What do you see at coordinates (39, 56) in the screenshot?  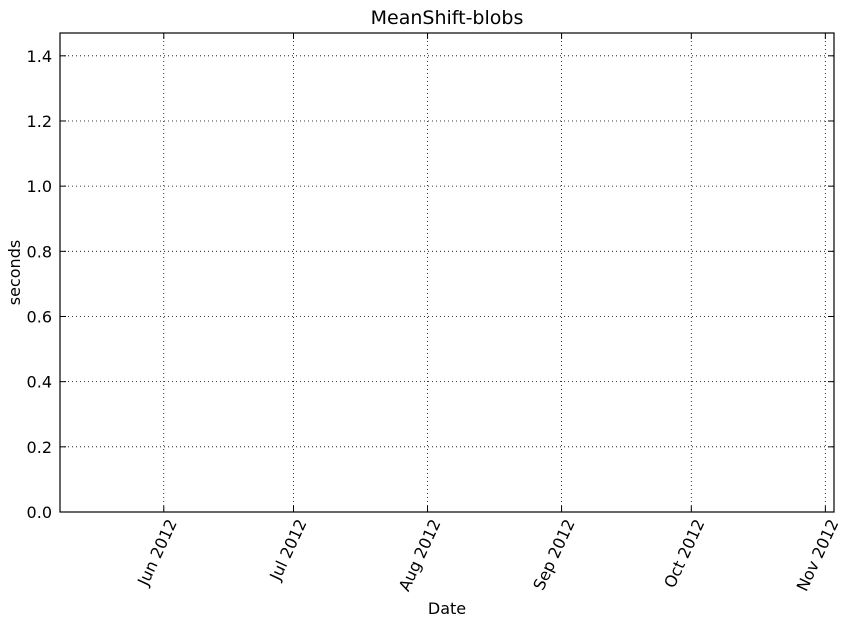 I see `y-tick-label: 1.4` at bounding box center [39, 56].